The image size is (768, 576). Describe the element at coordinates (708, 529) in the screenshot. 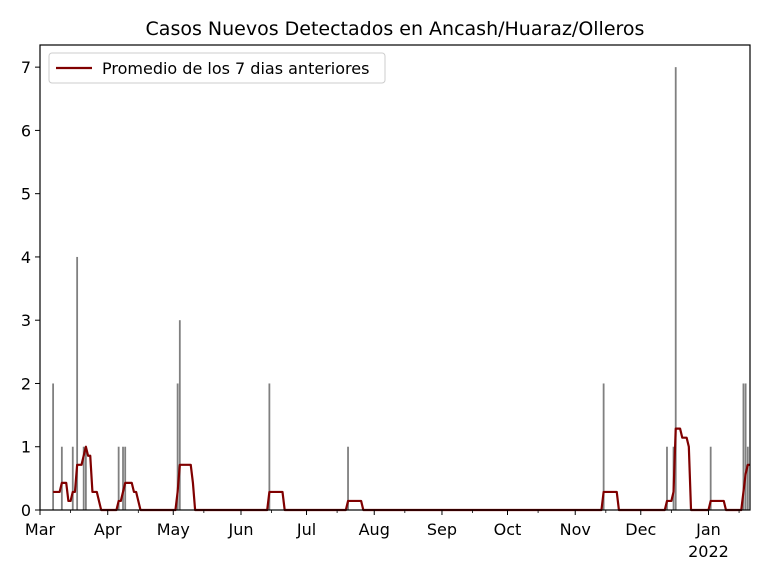

I see `x-tick-label: Jan` at that location.